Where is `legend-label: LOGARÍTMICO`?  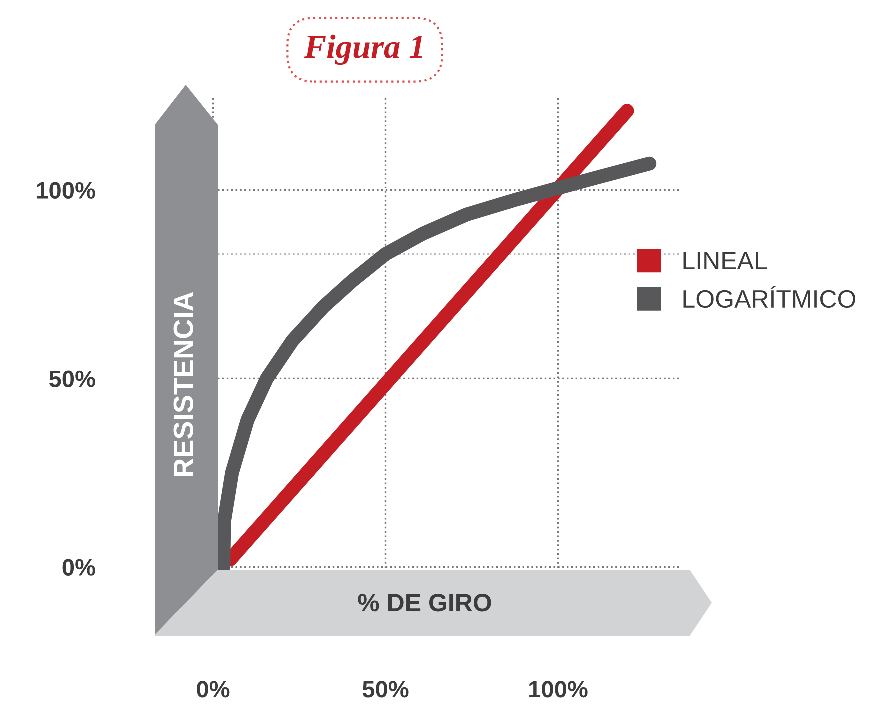
legend-label: LOGARÍTMICO is located at coordinates (770, 297).